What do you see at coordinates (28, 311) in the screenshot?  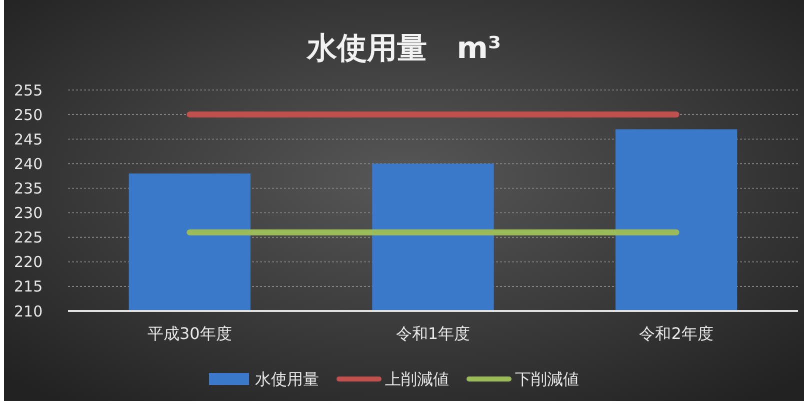 I see `y-tick-label: 210` at bounding box center [28, 311].